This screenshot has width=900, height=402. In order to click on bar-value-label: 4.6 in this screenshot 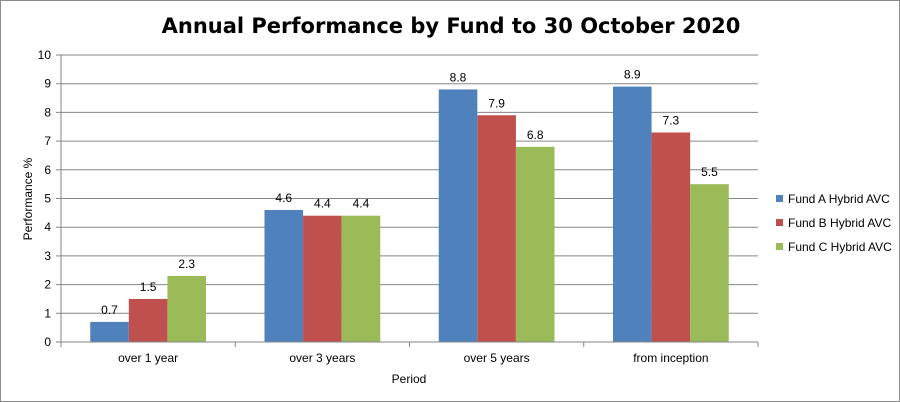, I will do `click(283, 198)`.